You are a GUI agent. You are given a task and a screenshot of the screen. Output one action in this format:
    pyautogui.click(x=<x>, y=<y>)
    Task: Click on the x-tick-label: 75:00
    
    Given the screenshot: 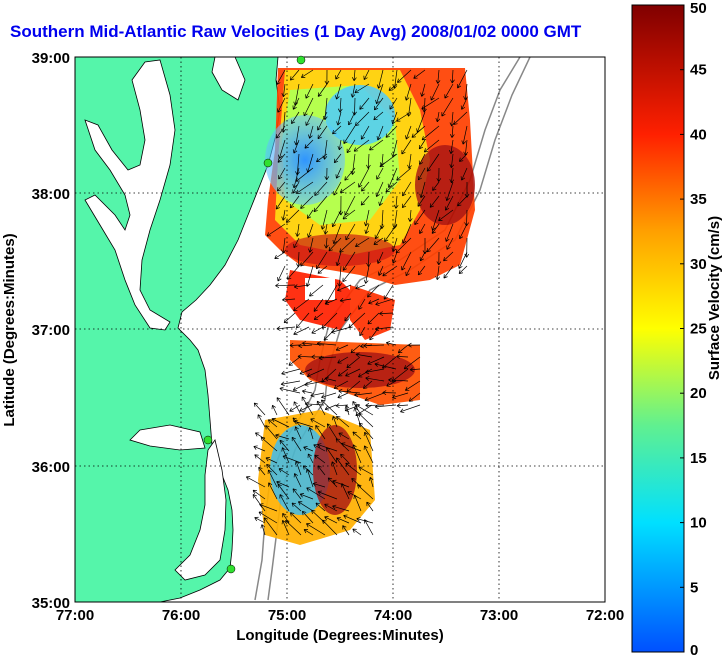 What is the action you would take?
    pyautogui.click(x=287, y=615)
    